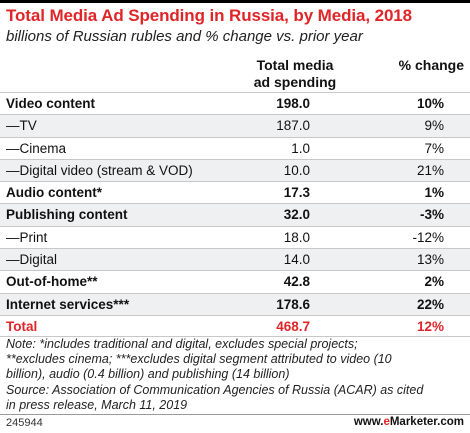  I want to click on table-row: —Digital 14.0 13%, so click(235, 259).